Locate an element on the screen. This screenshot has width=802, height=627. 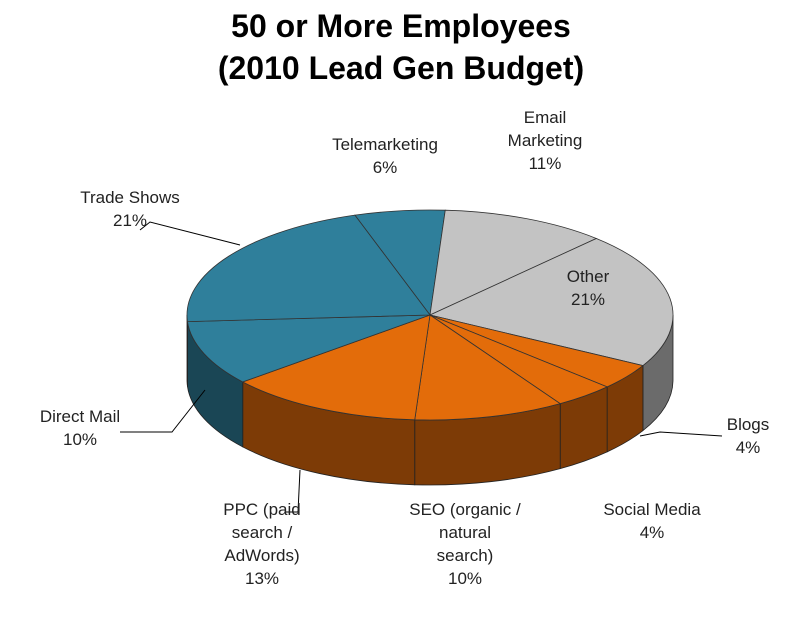
chart-title: 50 or More Employees is located at coordinates (401, 26).